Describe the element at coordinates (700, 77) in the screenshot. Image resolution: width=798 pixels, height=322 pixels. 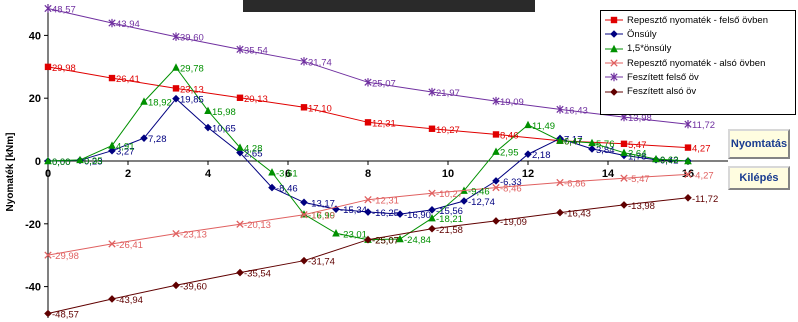
I see `legend-item: Feszített felső öv` at that location.